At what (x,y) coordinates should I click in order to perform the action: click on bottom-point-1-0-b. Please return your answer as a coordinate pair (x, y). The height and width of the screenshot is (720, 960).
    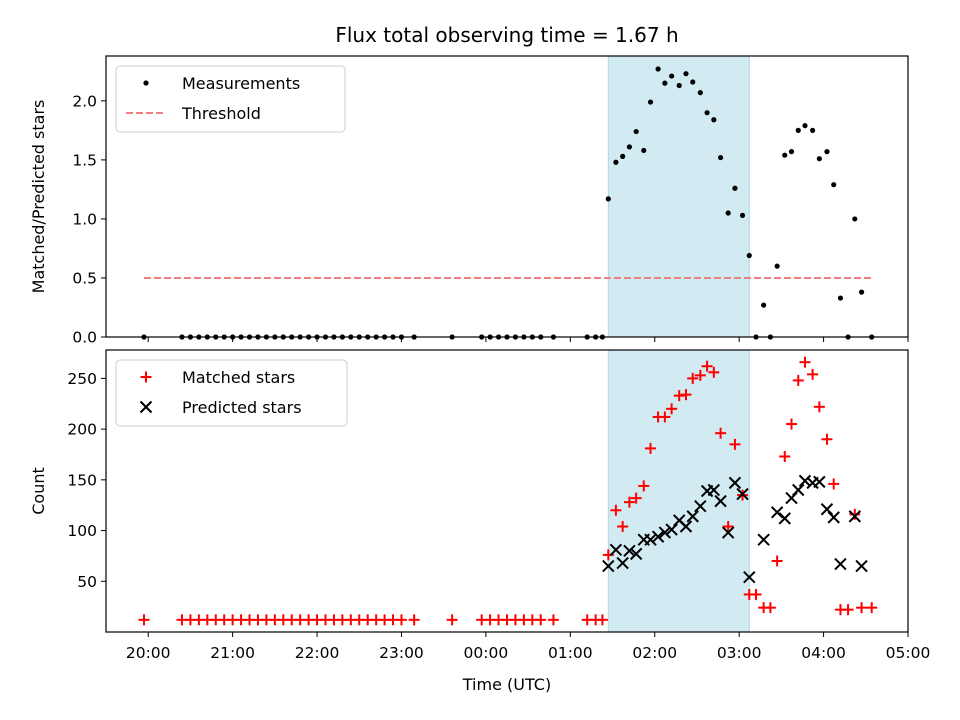
    Looking at the image, I should click on (608, 566).